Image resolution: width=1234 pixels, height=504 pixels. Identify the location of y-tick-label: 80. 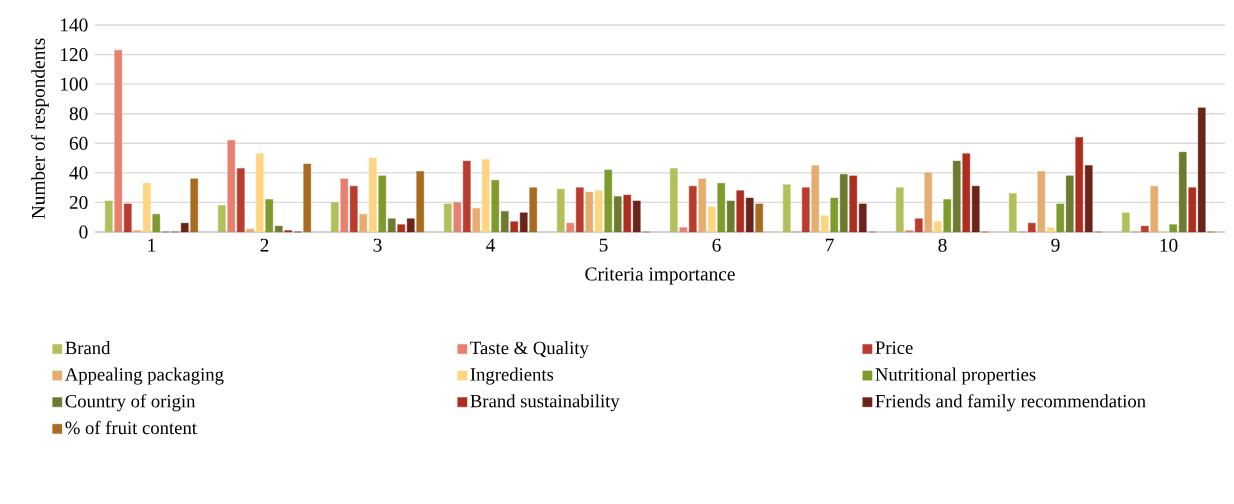
(78, 114).